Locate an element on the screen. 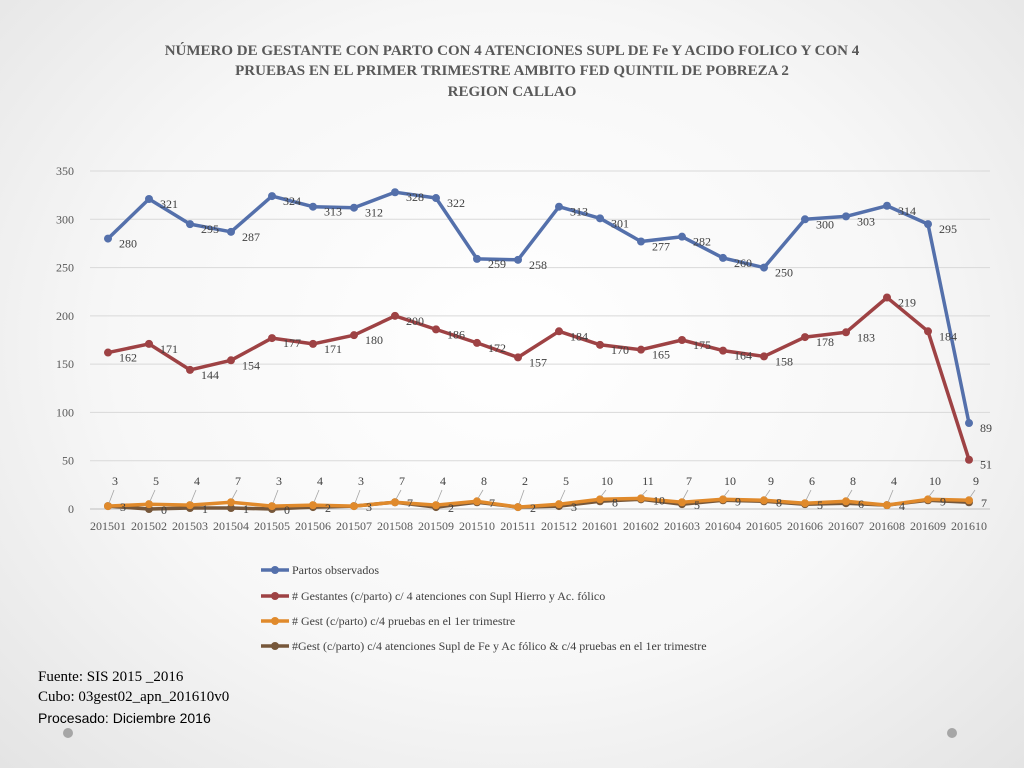 Image resolution: width=1024 pixels, height=768 pixels. data-label: 177 is located at coordinates (292, 343).